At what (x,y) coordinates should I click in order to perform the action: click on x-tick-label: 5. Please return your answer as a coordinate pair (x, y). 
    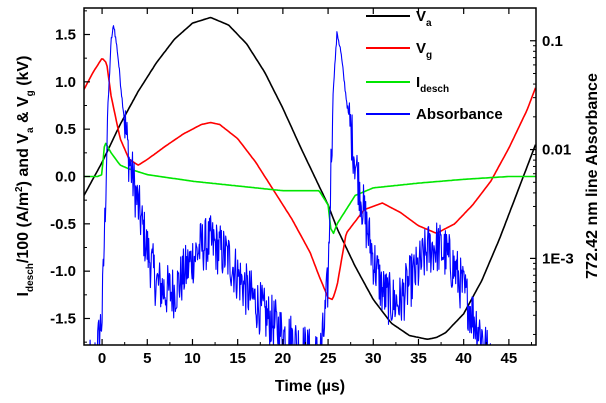
    Looking at the image, I should click on (147, 358).